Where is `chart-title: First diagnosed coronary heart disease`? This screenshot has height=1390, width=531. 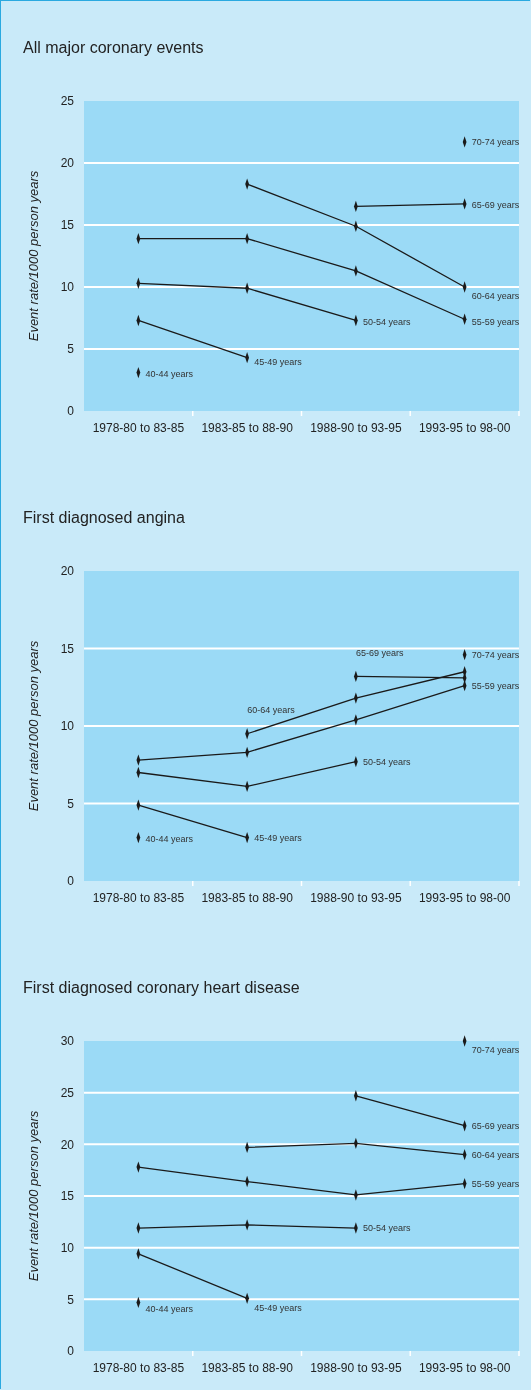
chart-title: First diagnosed coronary heart disease is located at coordinates (161, 987).